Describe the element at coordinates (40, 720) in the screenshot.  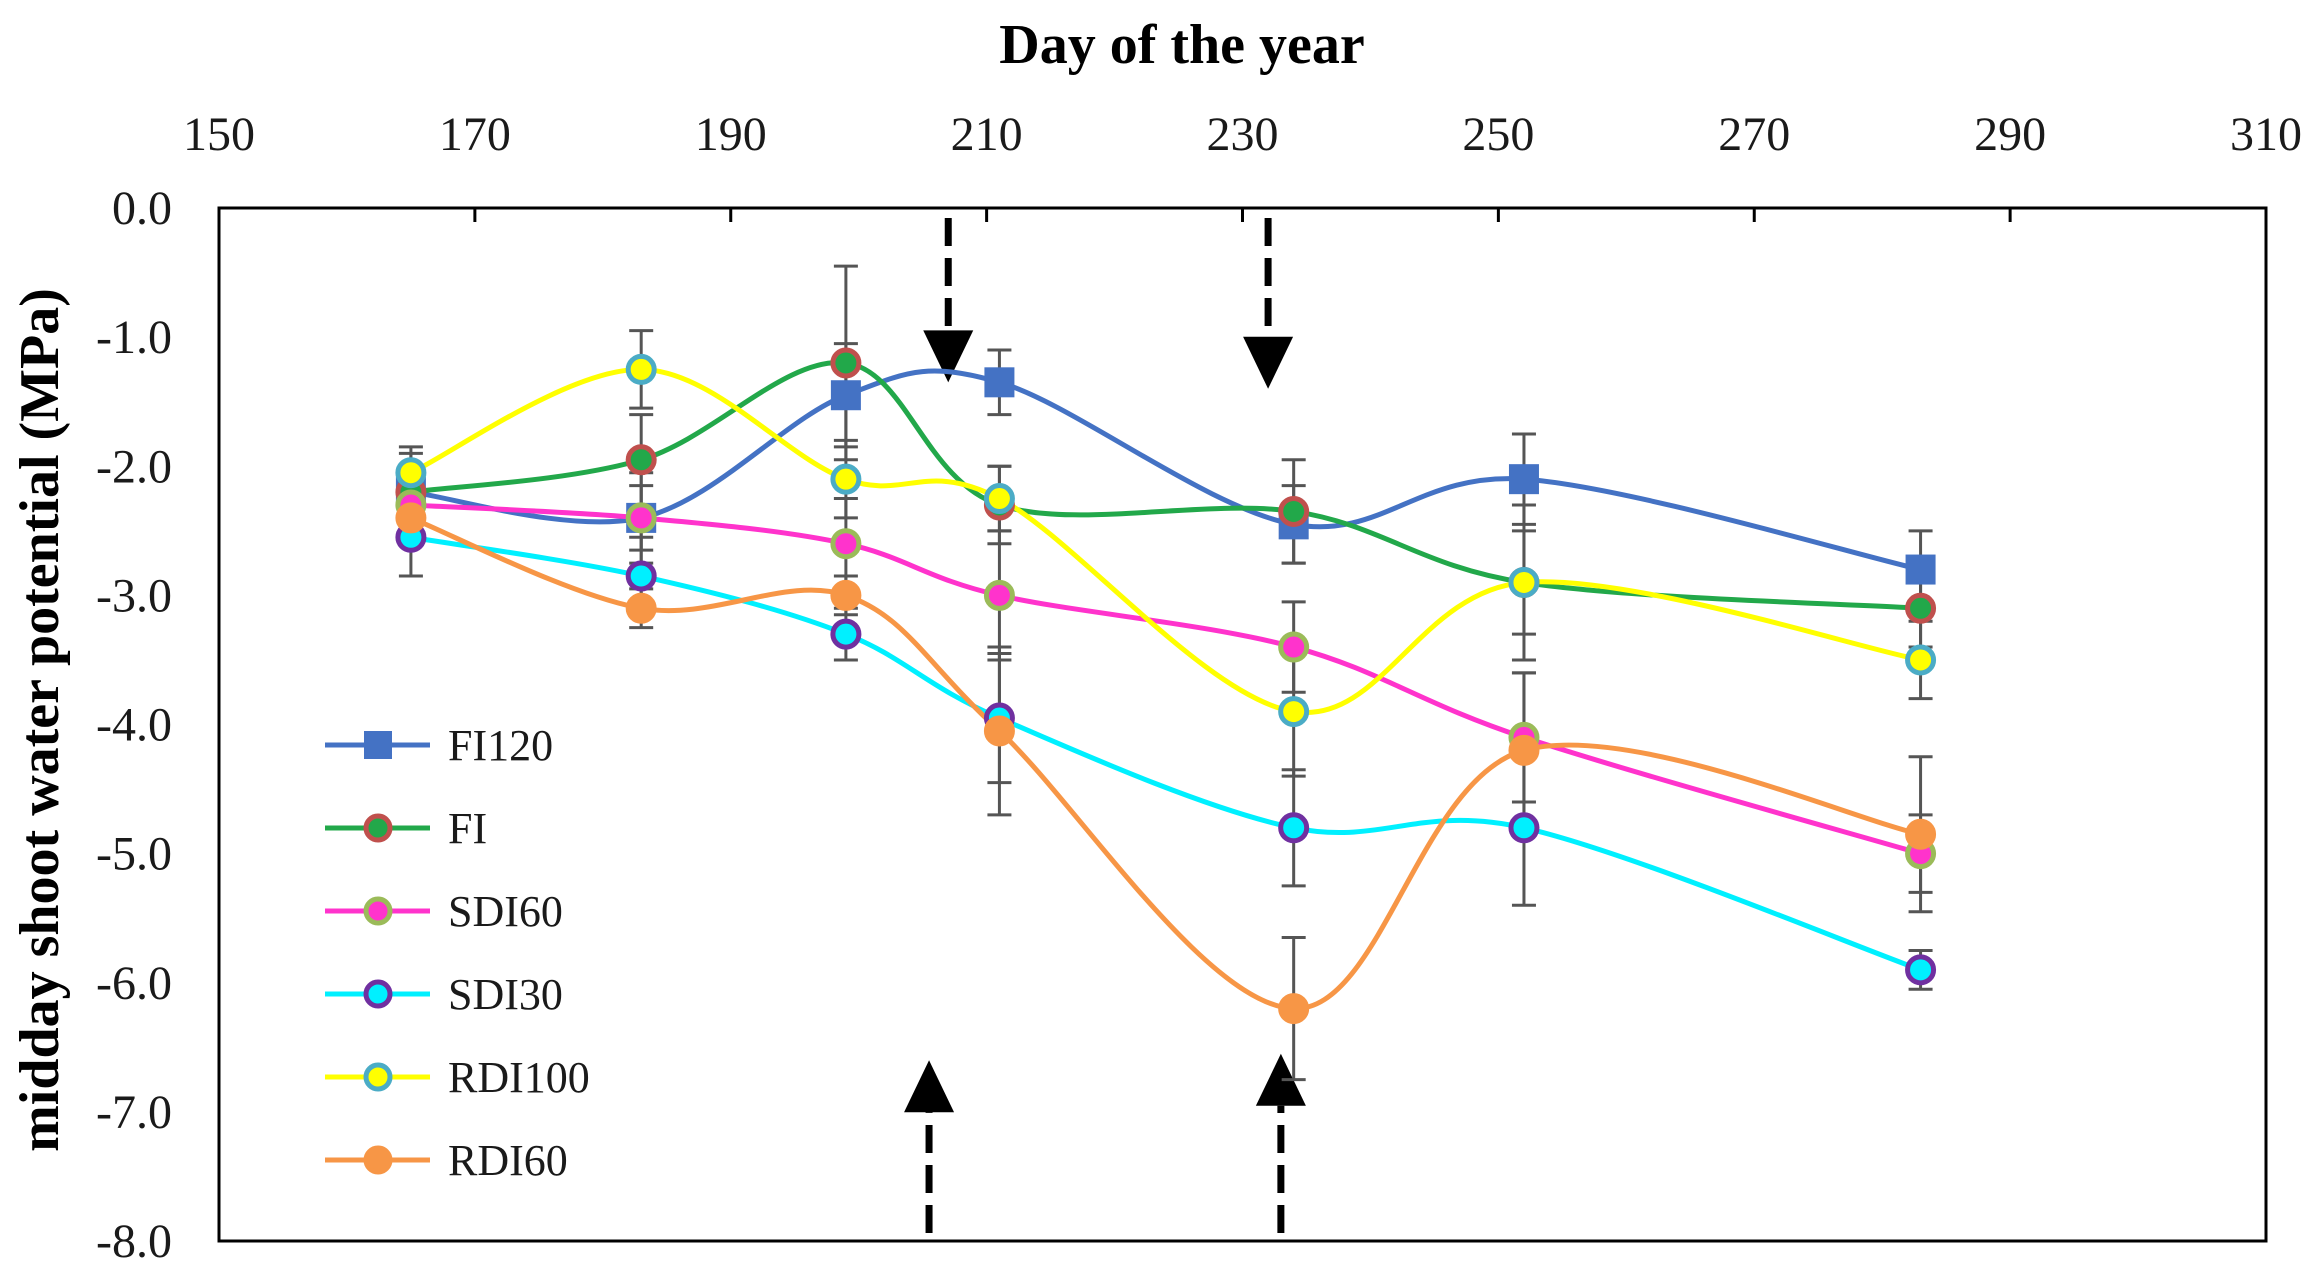
I see `y-axis-label: midday shoot water potential (MPa)` at that location.